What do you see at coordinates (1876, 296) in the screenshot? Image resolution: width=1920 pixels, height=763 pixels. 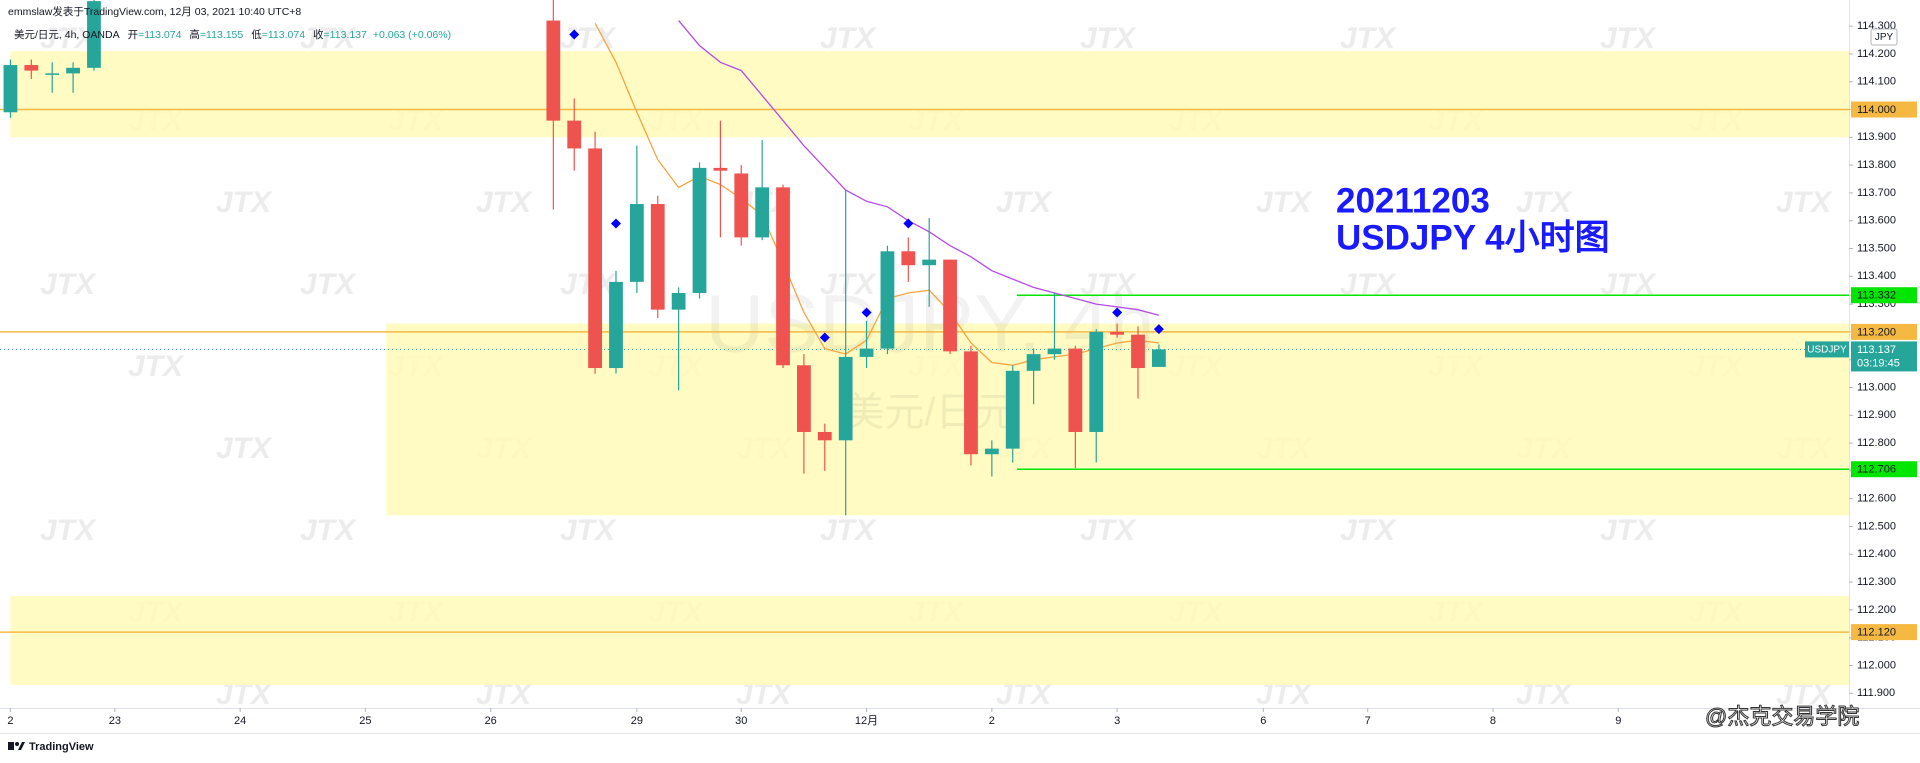 I see `price-label: 113.332` at bounding box center [1876, 296].